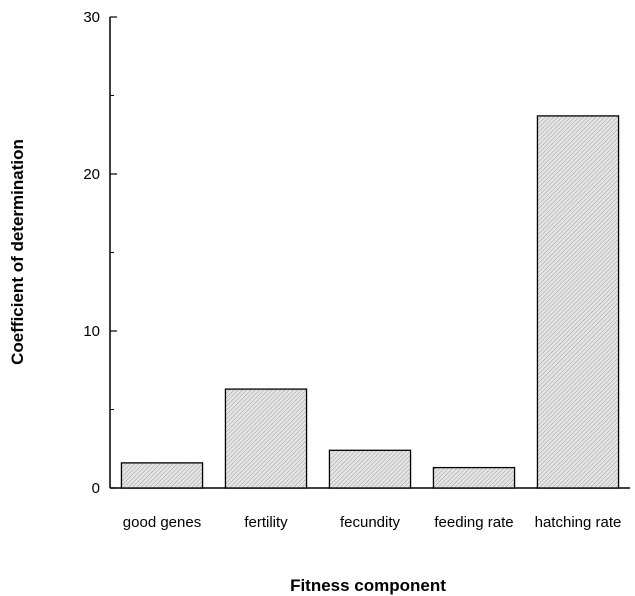 This screenshot has height=596, width=635. I want to click on y-tick-label: 0, so click(96, 488).